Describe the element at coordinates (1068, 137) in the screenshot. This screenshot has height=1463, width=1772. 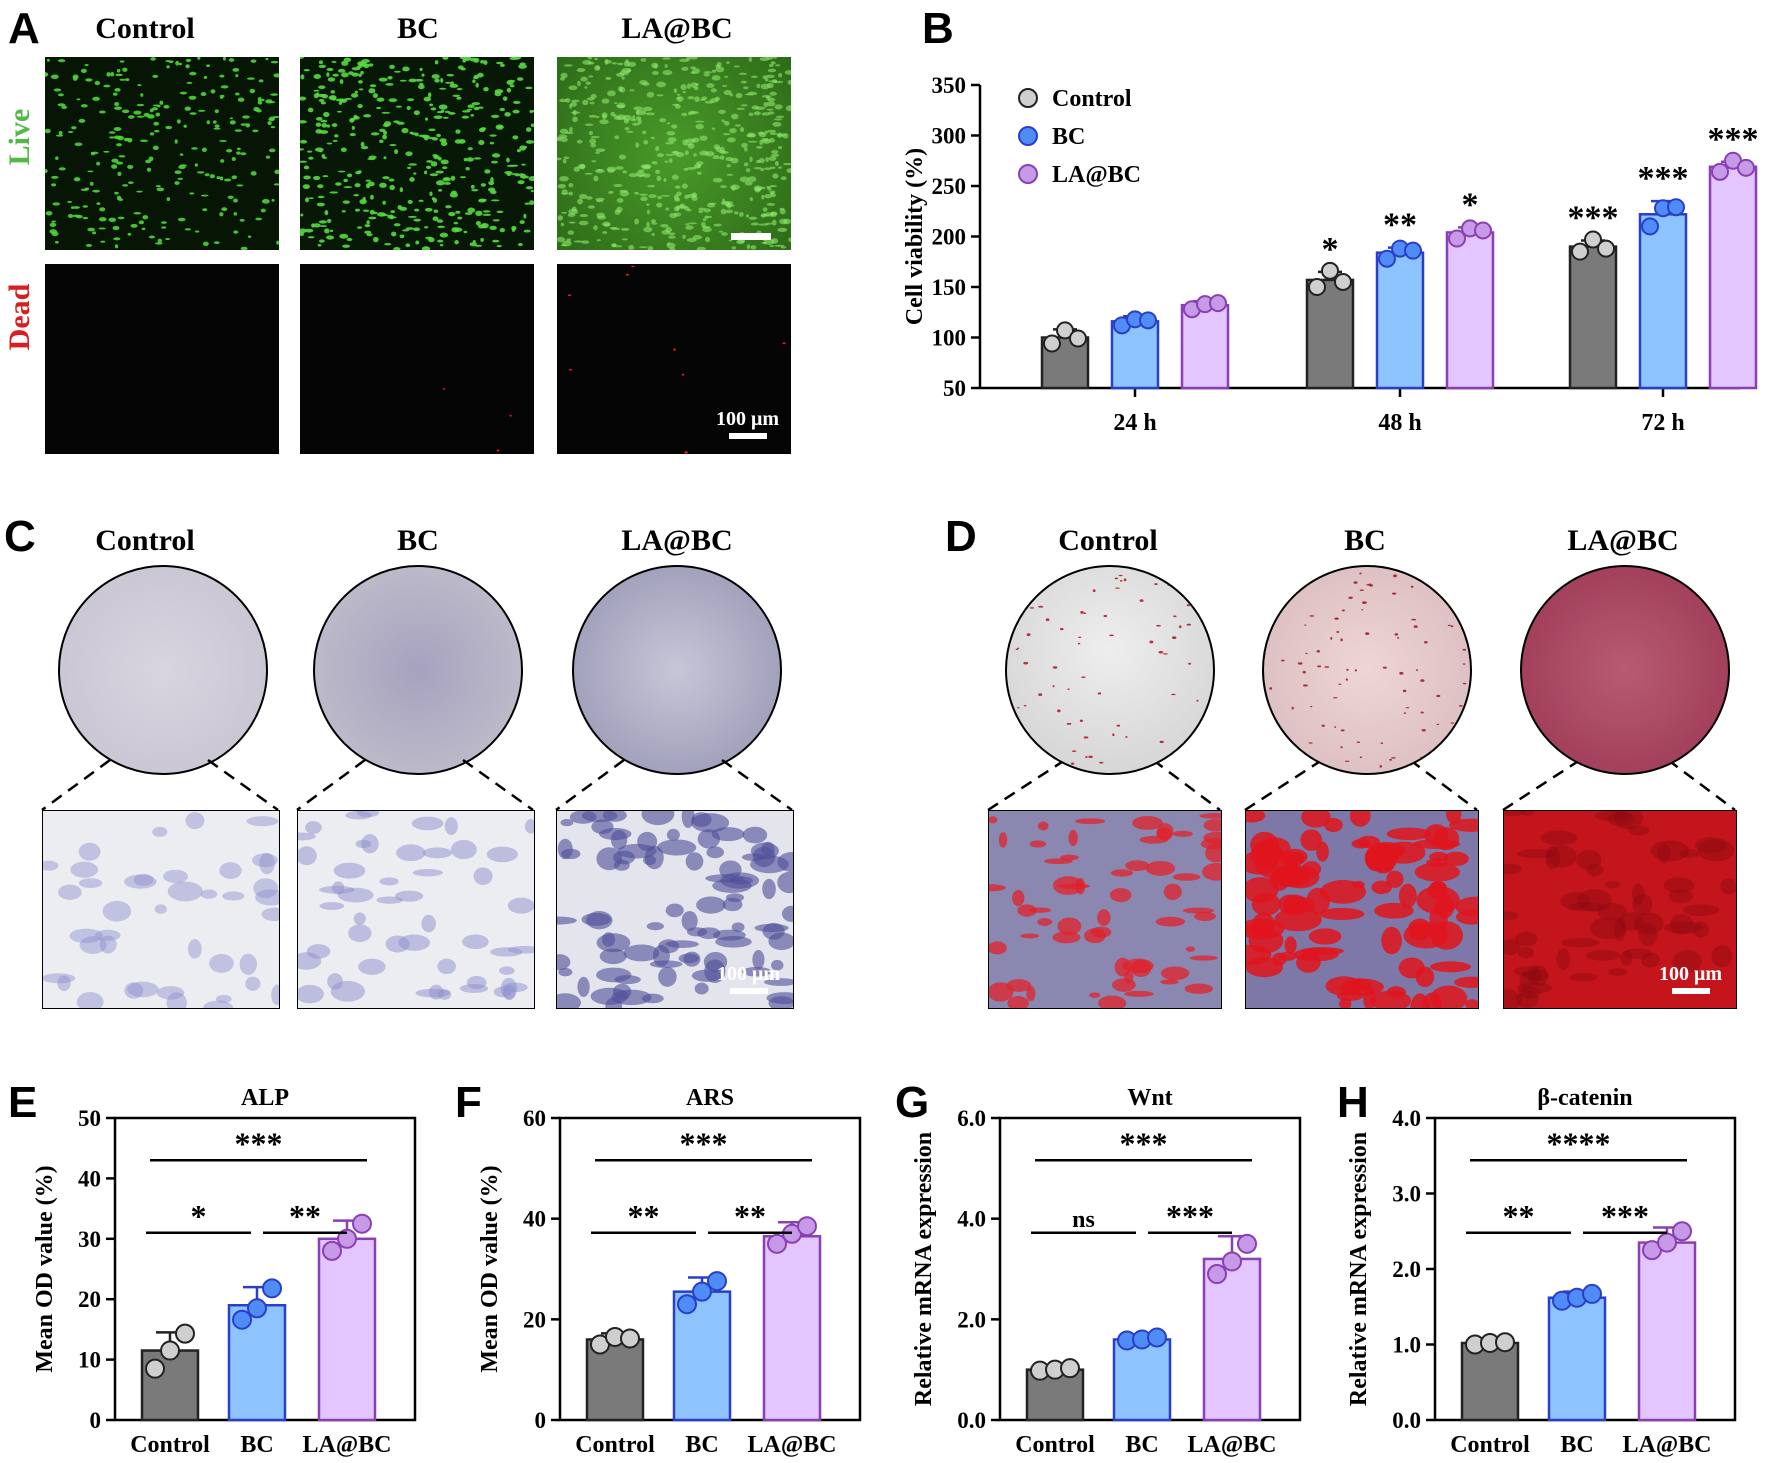
I see `legend-label: BC` at that location.